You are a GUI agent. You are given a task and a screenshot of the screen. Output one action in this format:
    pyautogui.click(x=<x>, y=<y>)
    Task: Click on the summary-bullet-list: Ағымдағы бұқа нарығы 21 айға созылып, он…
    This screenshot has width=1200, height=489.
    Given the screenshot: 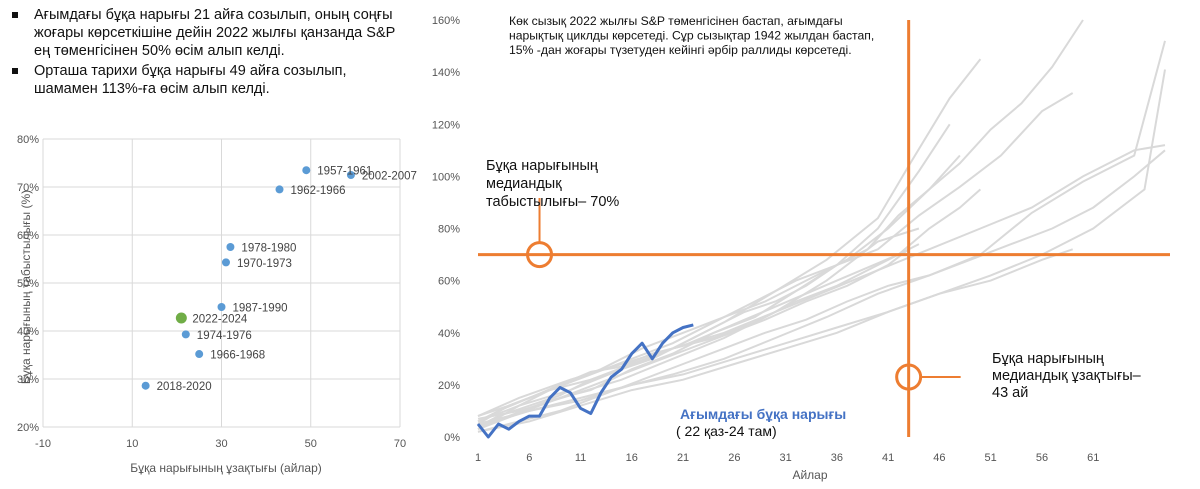 What is the action you would take?
    pyautogui.click(x=210, y=53)
    